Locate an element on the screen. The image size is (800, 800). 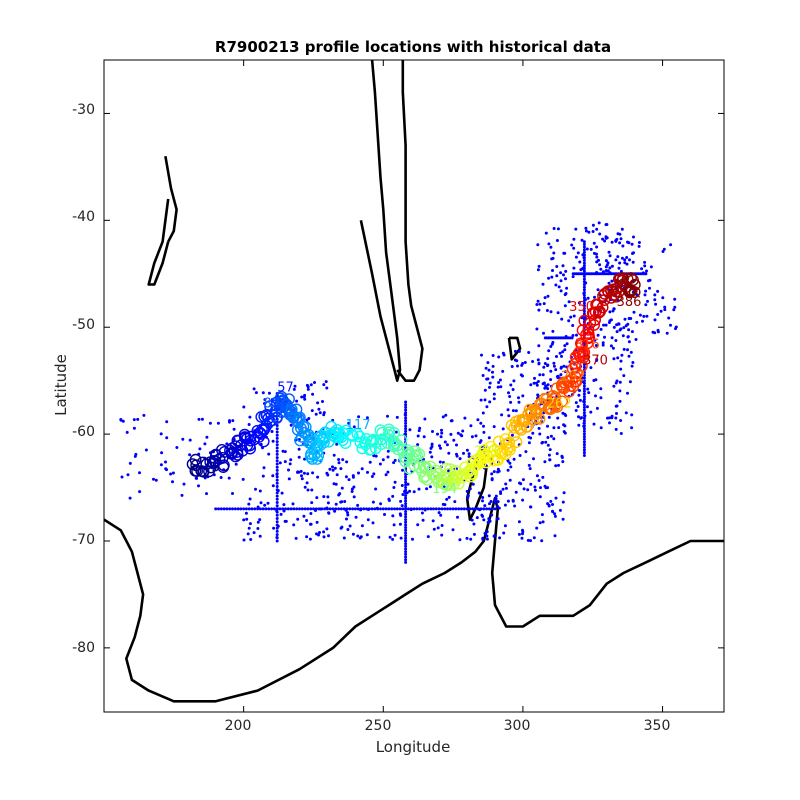
y-ticks: -30 -40 -50 -60 -70 -80 is located at coordinates (83, 379).